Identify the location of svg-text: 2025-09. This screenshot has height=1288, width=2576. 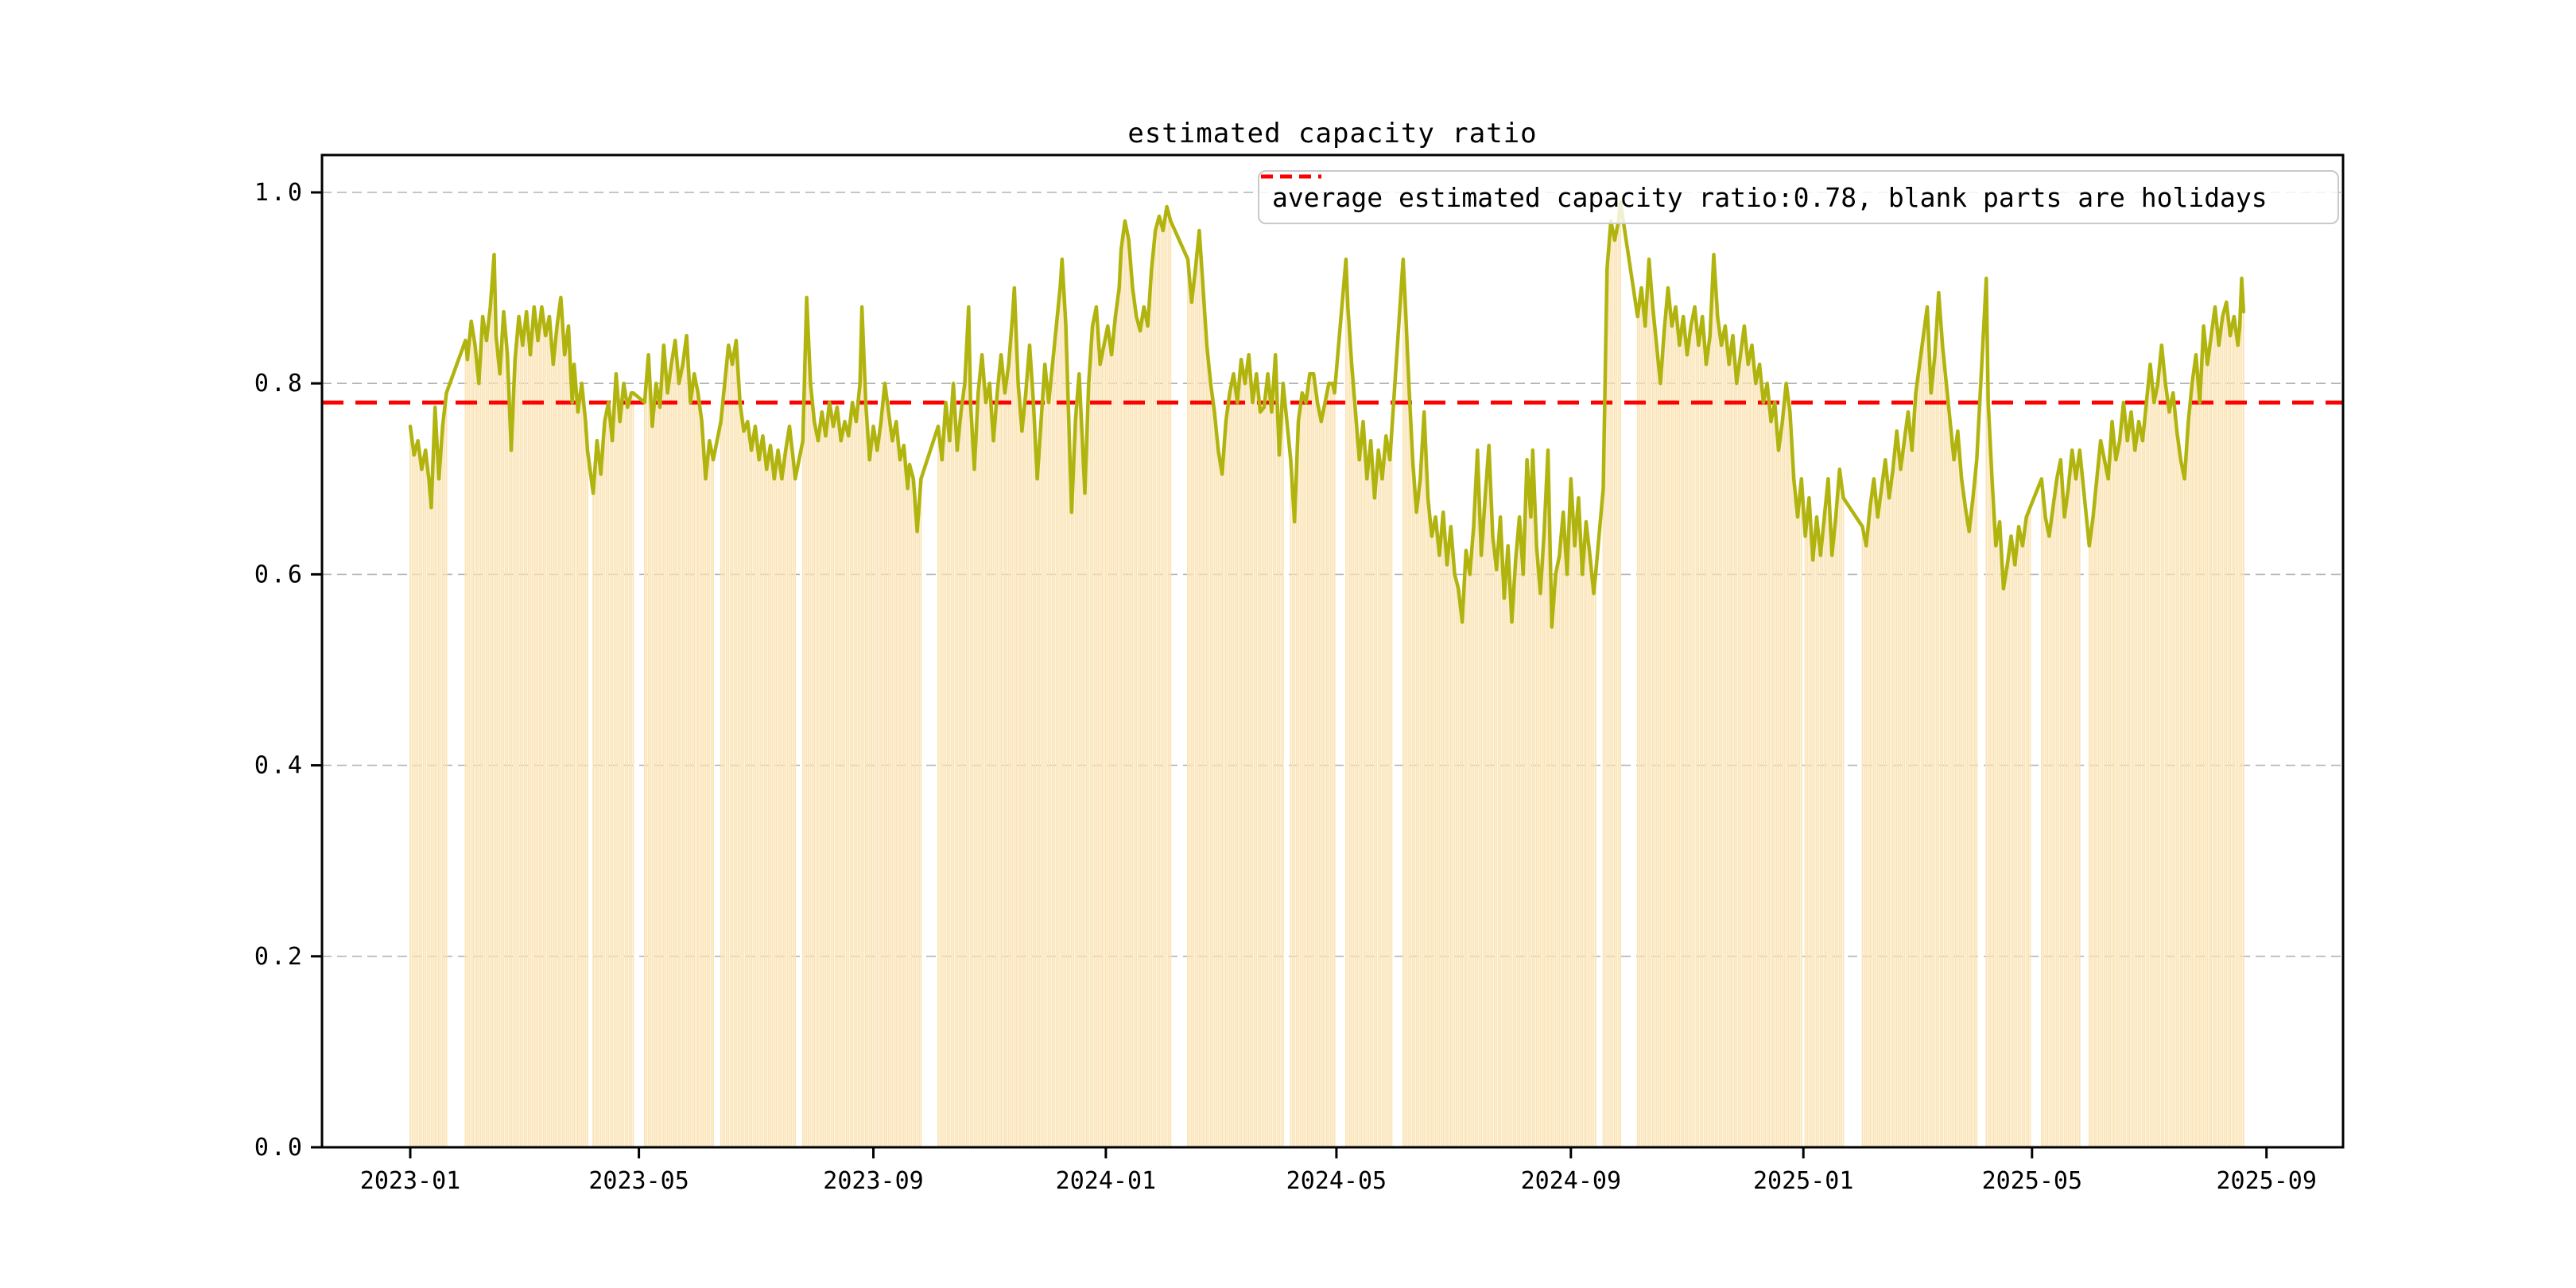
(2266, 1181).